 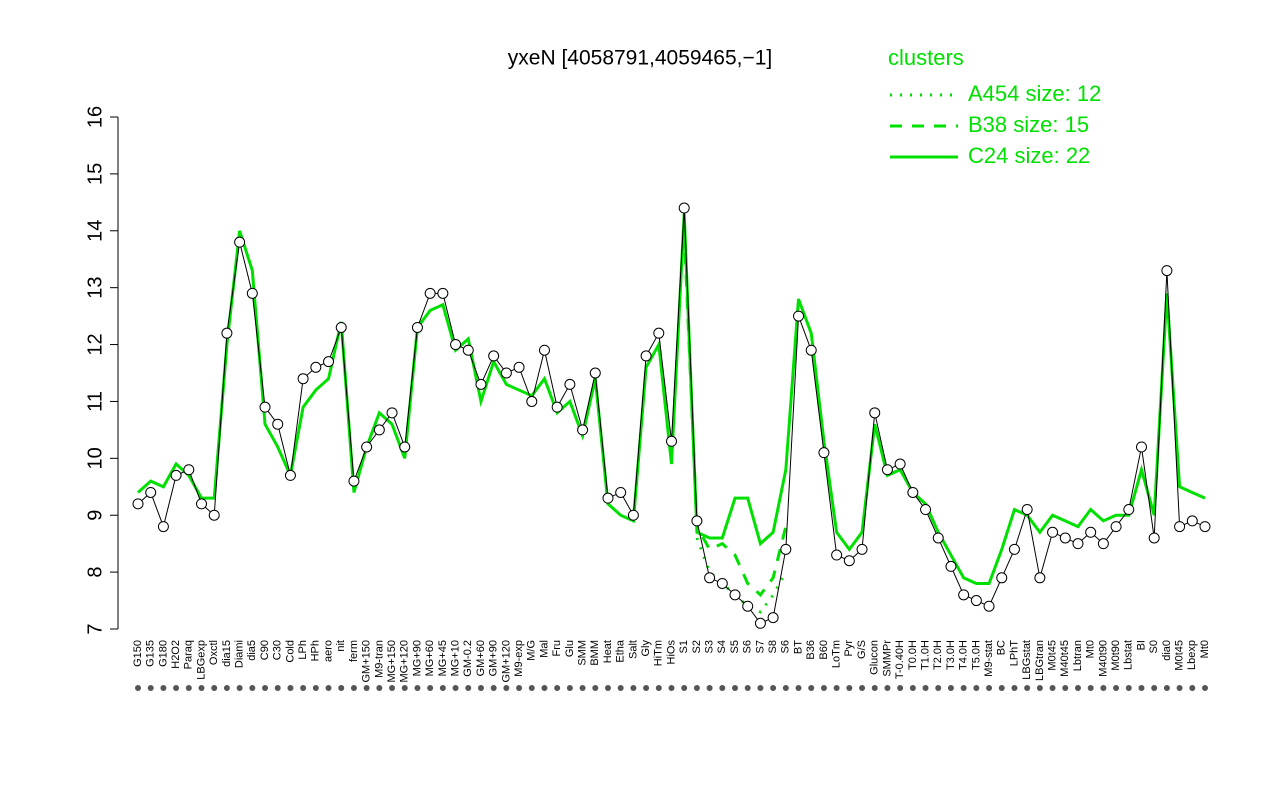 I want to click on x-tick-label: MG+10, so click(x=455, y=658).